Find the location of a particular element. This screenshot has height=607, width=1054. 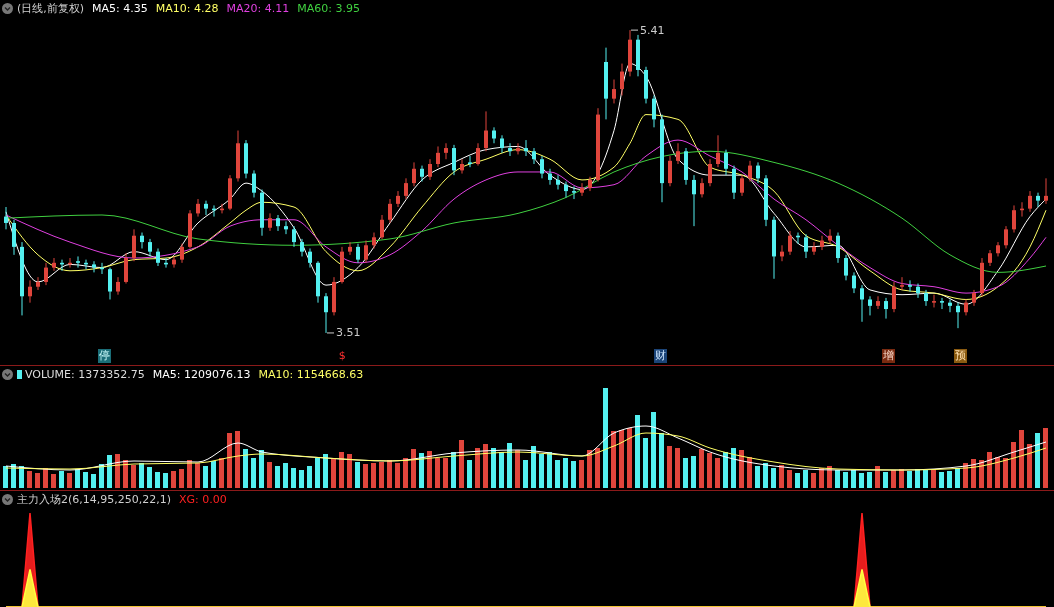

text: MA5: 4.35 is located at coordinates (120, 8).